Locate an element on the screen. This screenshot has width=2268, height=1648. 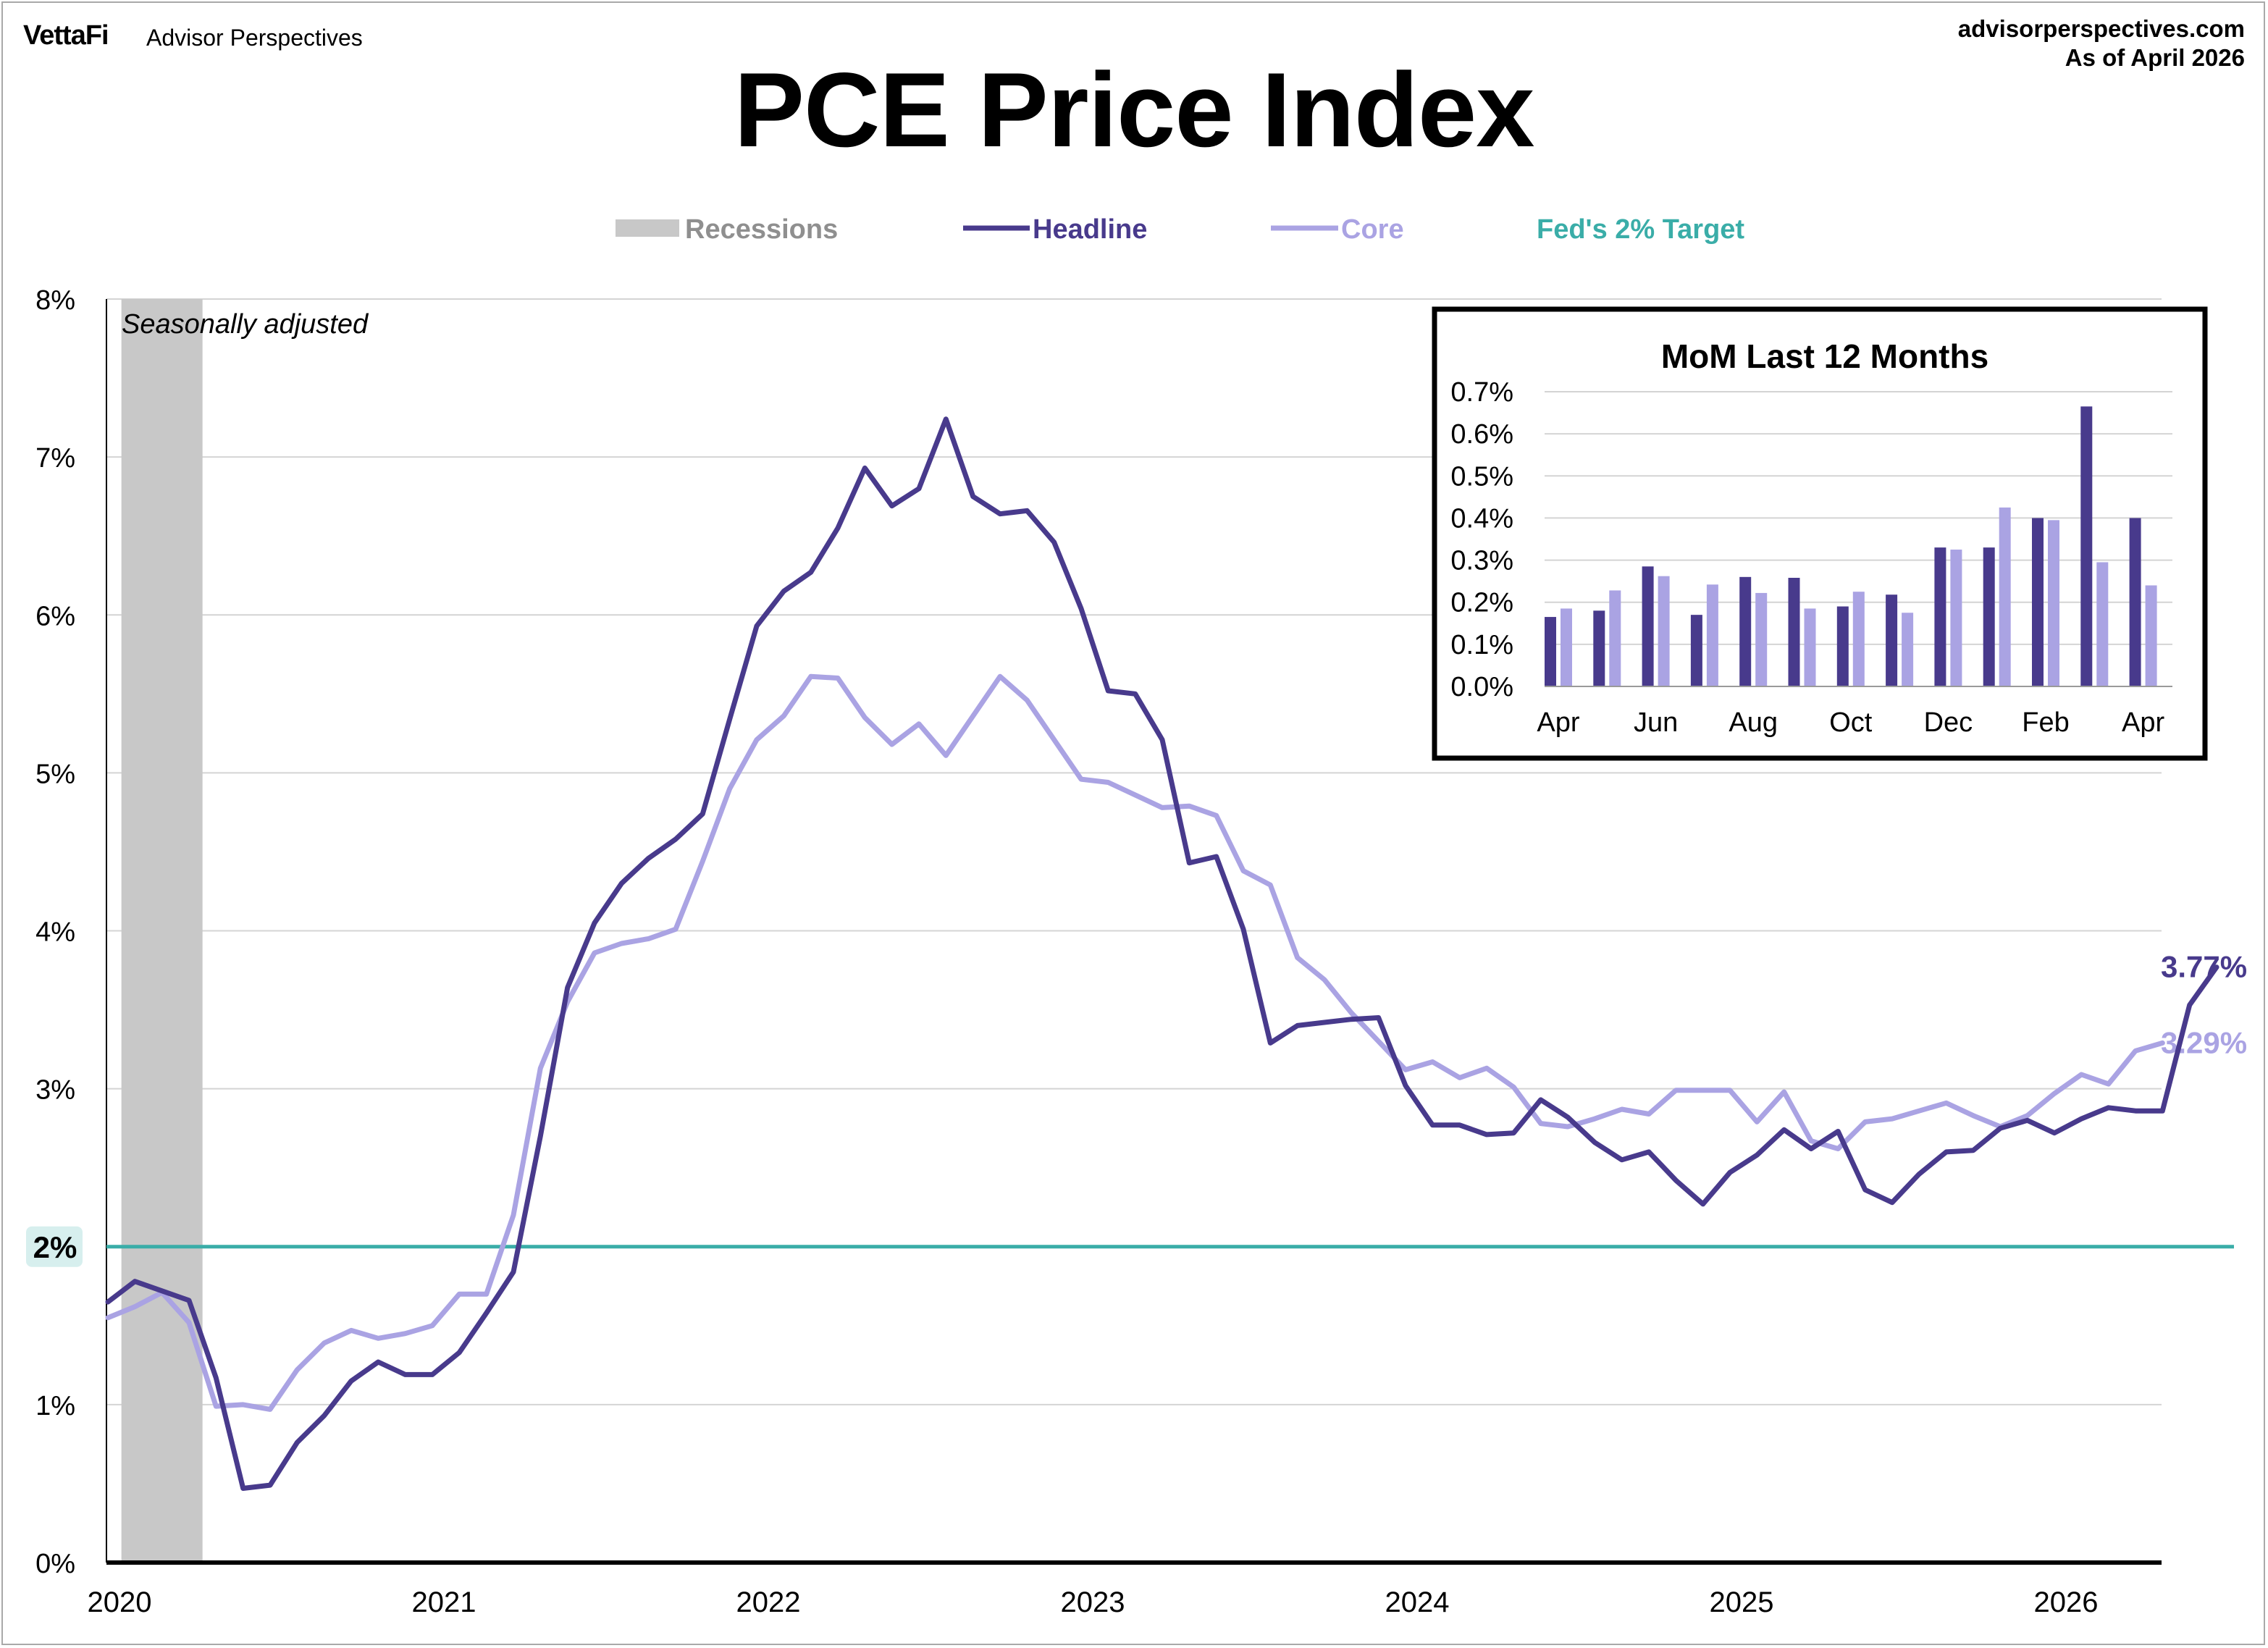
legend-recessions-swatch is located at coordinates (647, 228).